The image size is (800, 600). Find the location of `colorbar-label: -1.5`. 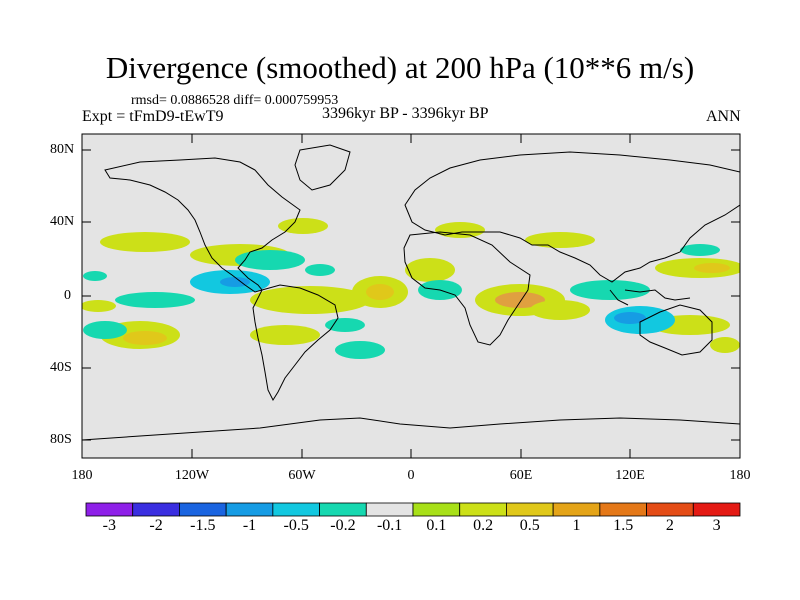

colorbar-label: -1.5 is located at coordinates (203, 525).